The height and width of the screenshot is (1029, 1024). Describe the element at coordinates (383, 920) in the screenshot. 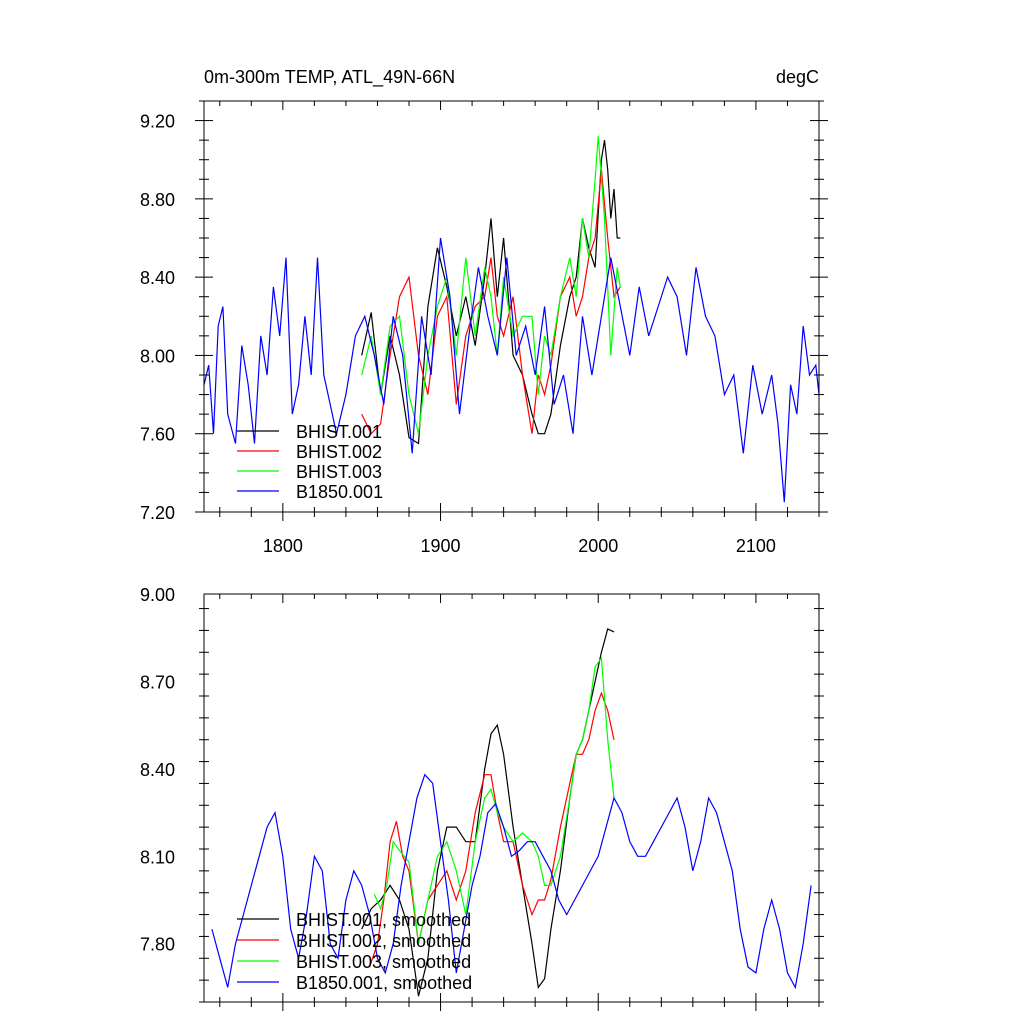

I see `legend-label: BHIST.001, smoothed` at that location.